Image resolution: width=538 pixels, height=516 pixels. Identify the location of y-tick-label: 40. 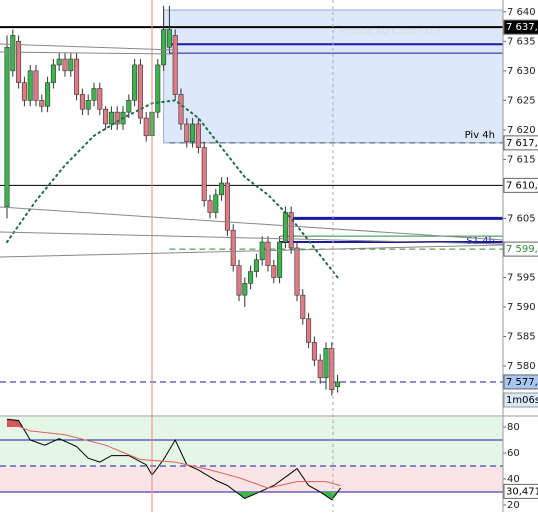
(513, 479).